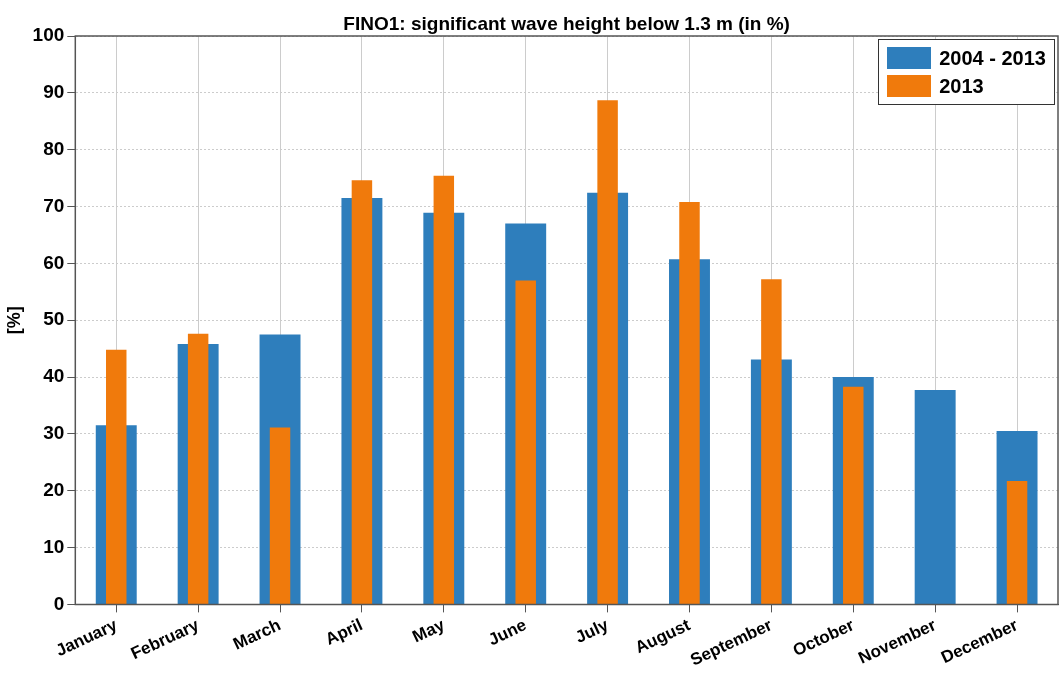 The height and width of the screenshot is (674, 1061). I want to click on y-tick-label: 60, so click(54, 262).